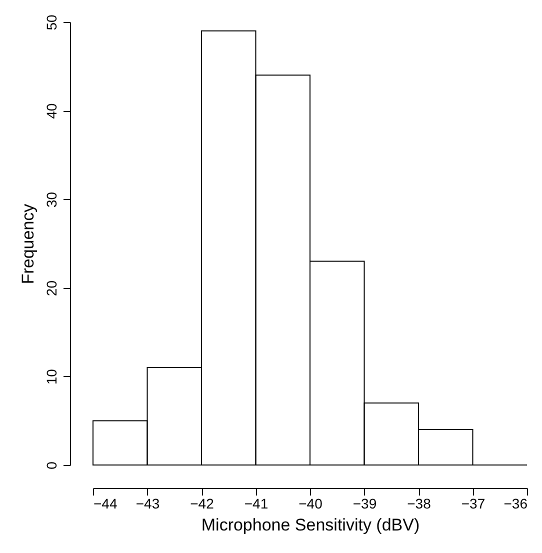  What do you see at coordinates (52, 111) in the screenshot?
I see `y-tick-label: 40` at bounding box center [52, 111].